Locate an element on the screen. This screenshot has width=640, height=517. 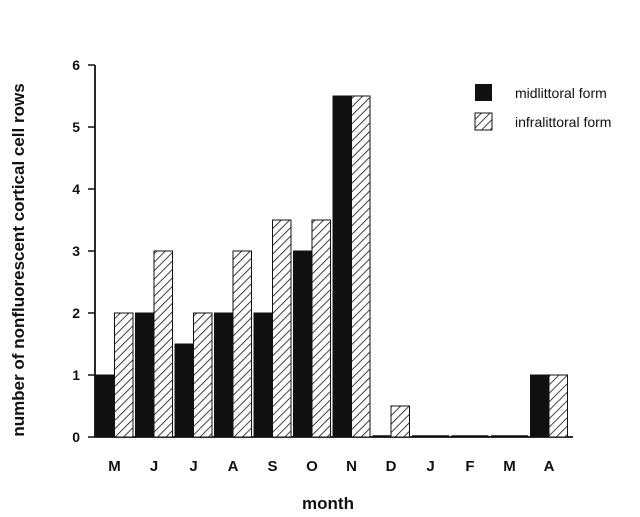
x-tick-label: F is located at coordinates (469, 466).